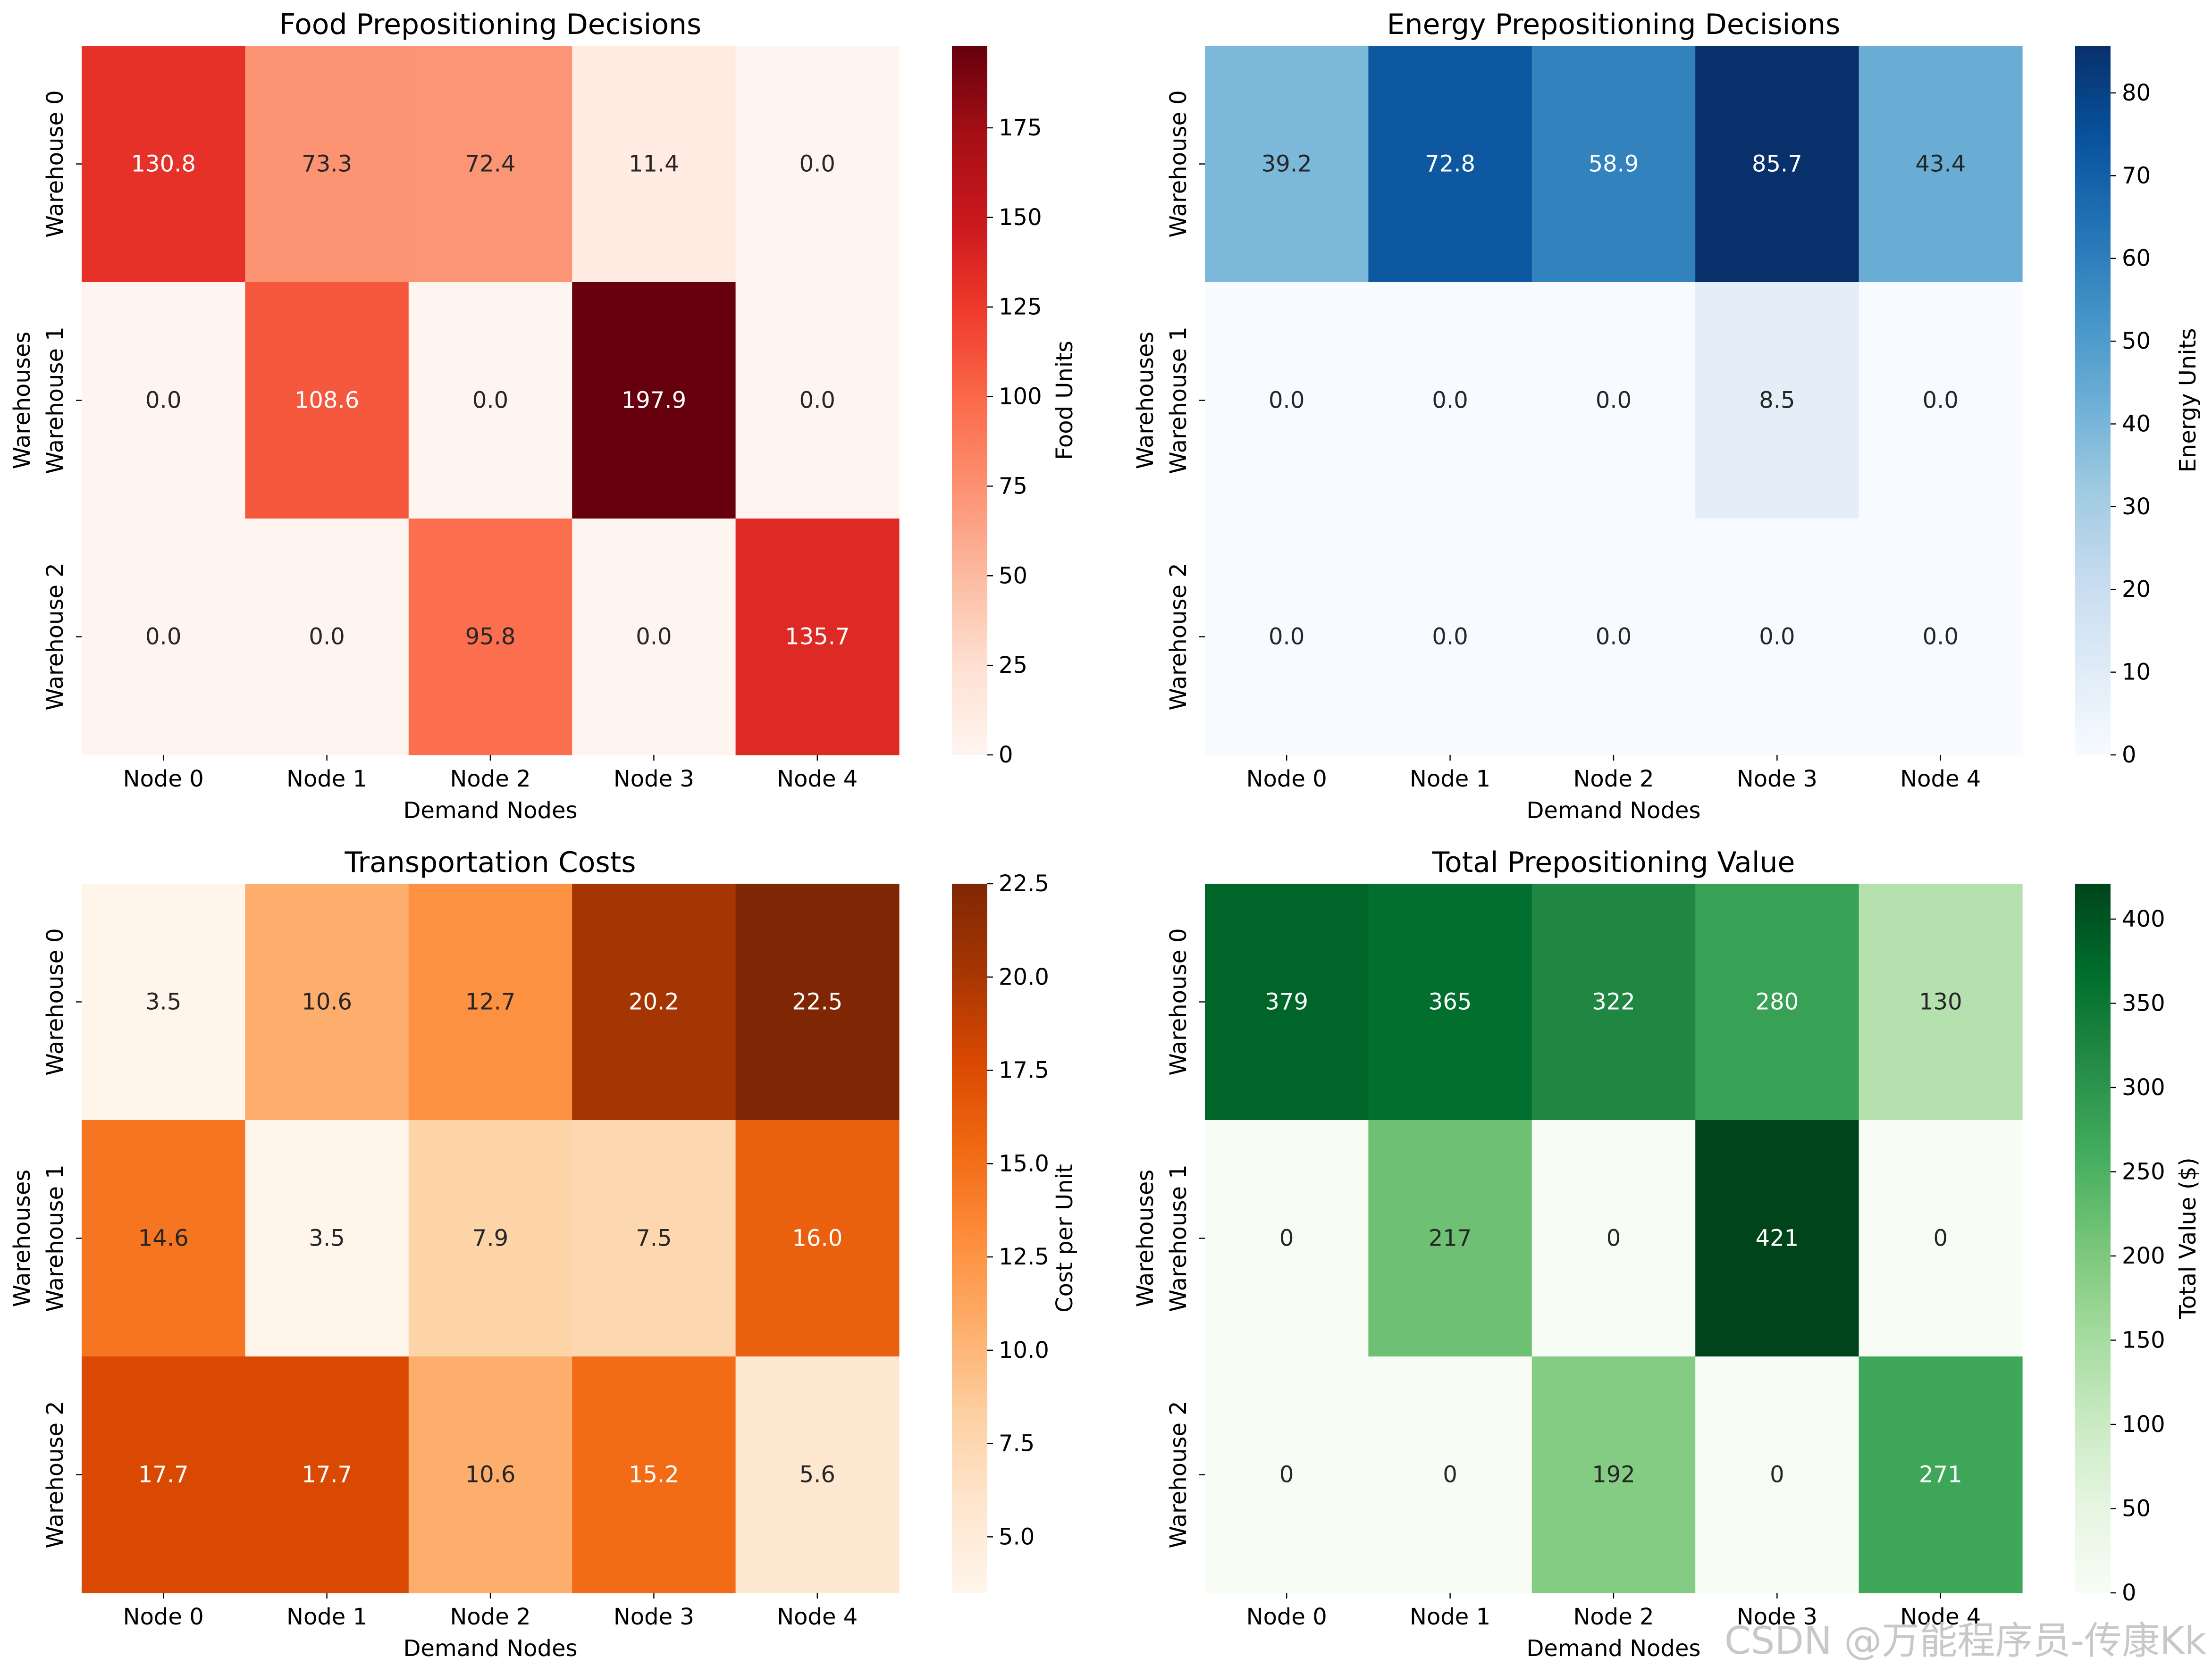 This screenshot has height=1674, width=2212. I want to click on colorbar-tick-label: 50, so click(2136, 341).